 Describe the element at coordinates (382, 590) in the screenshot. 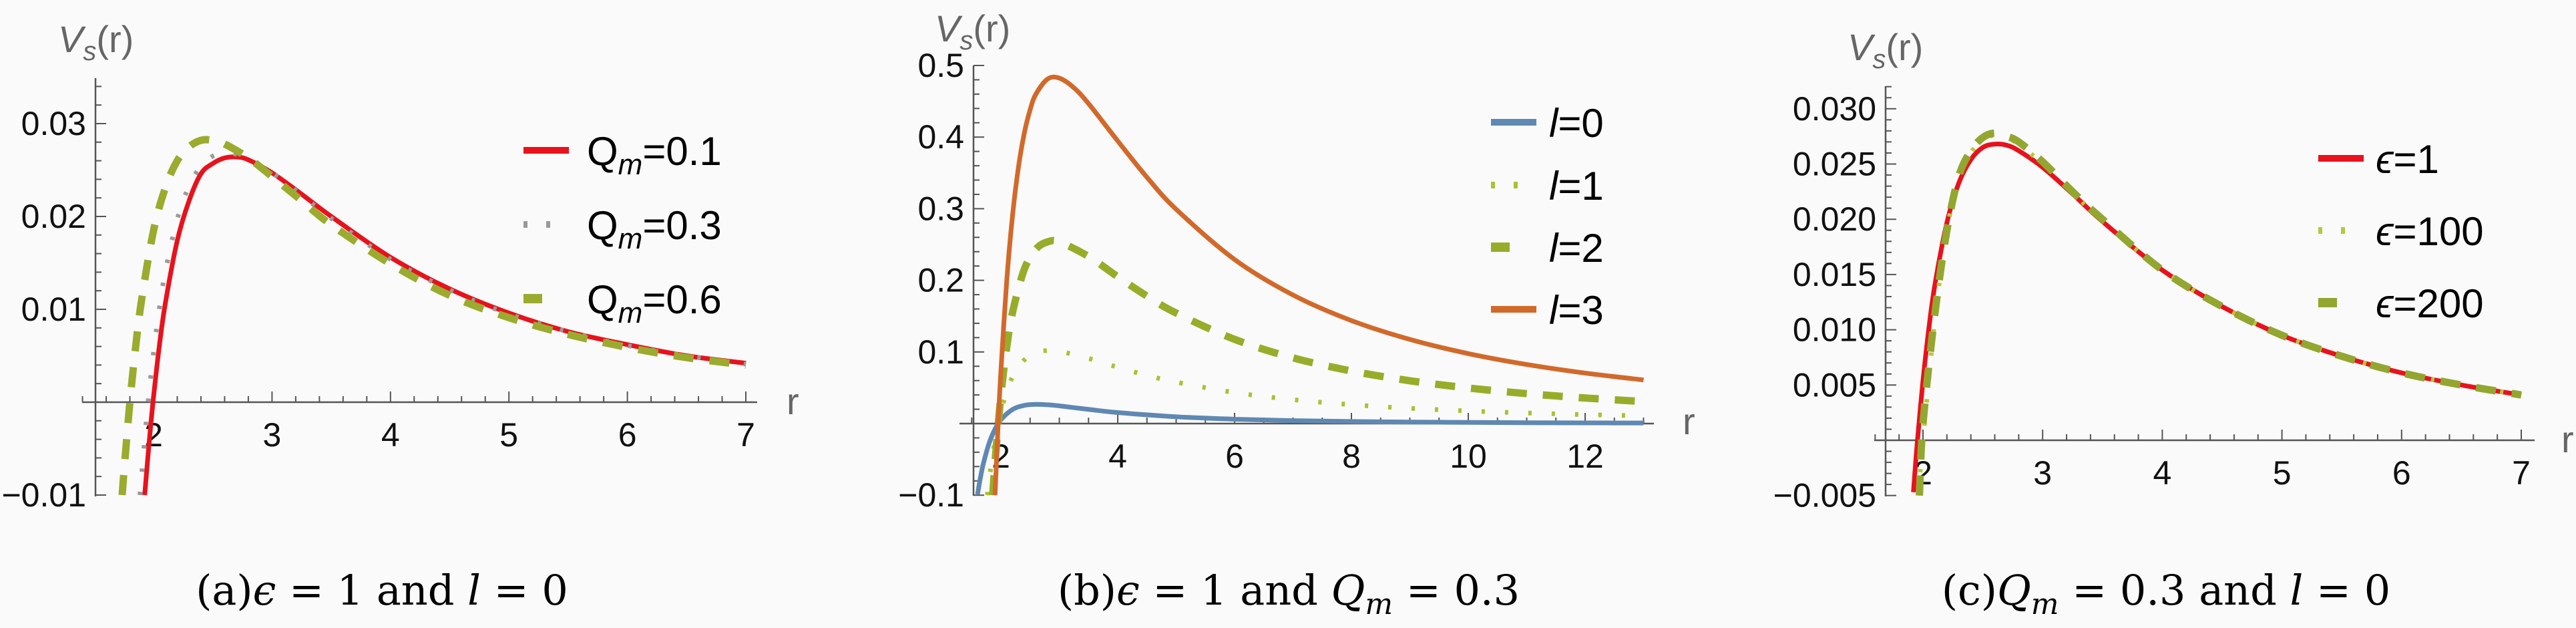

I see `caption: (a)ϵ = 1 and l = 0` at that location.